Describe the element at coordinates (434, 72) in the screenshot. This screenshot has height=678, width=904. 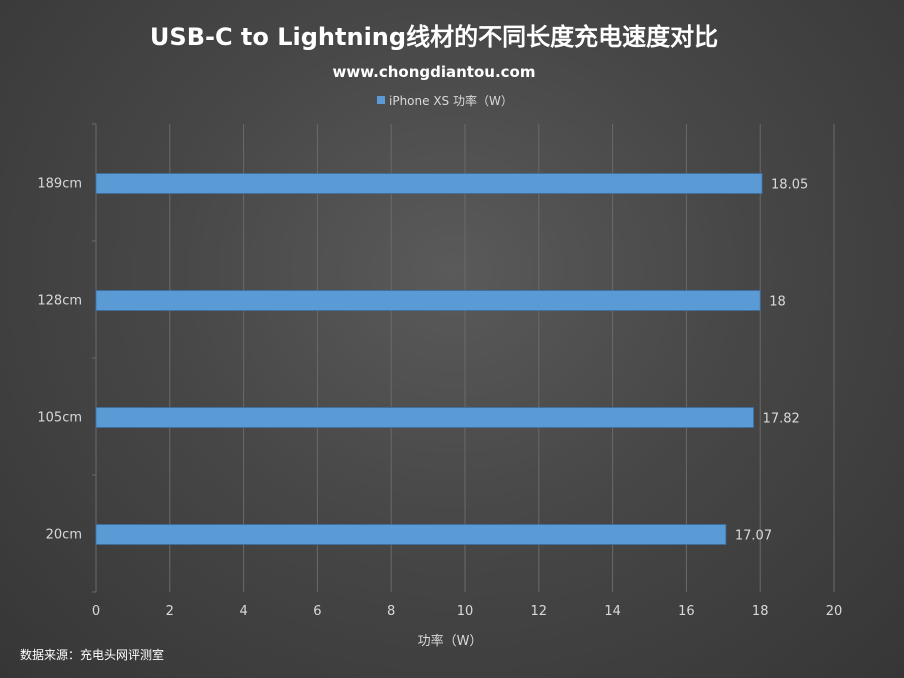
I see `chart-subtitle: www.chongdiantou.com` at that location.